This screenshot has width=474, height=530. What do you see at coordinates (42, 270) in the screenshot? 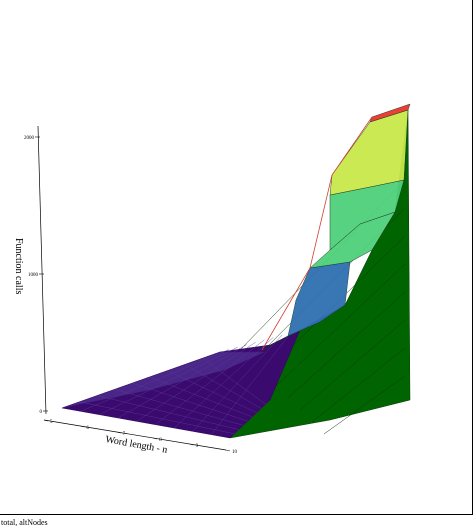
I see `z-axis-line` at bounding box center [42, 270].